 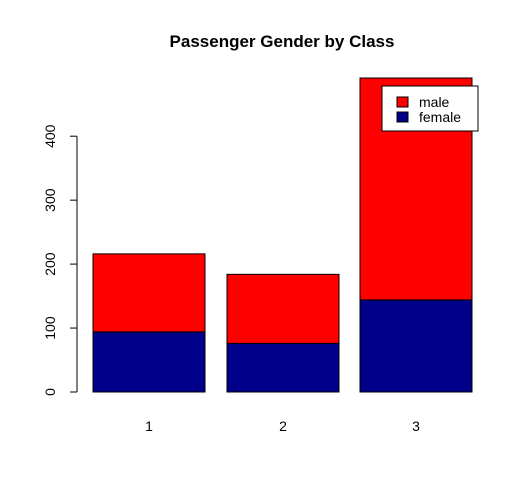 I want to click on legend-swatch-female, so click(x=402, y=117).